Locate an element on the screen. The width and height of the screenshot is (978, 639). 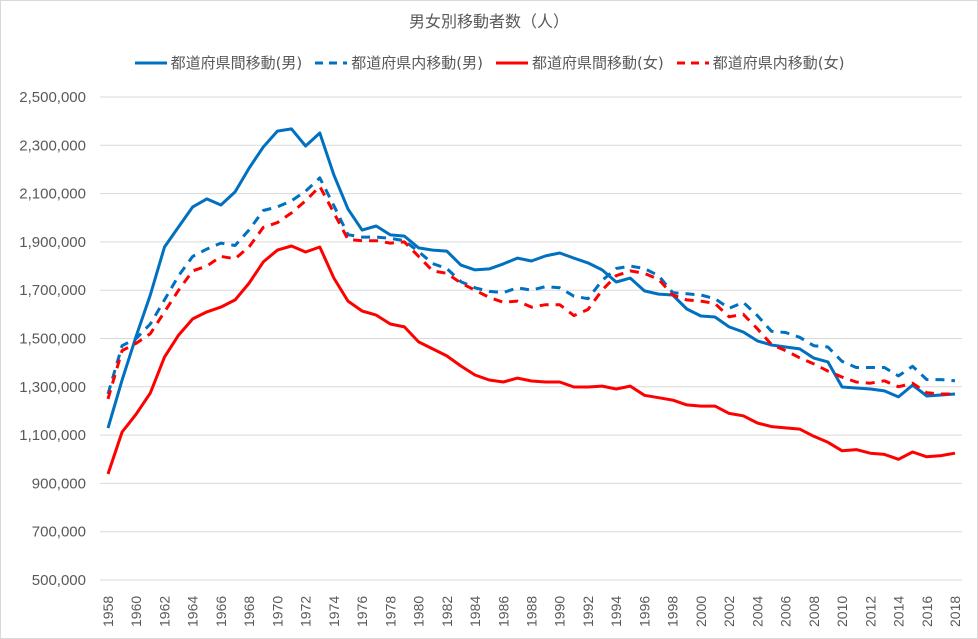
legend-label: 都道府県間移動(女) is located at coordinates (598, 63).